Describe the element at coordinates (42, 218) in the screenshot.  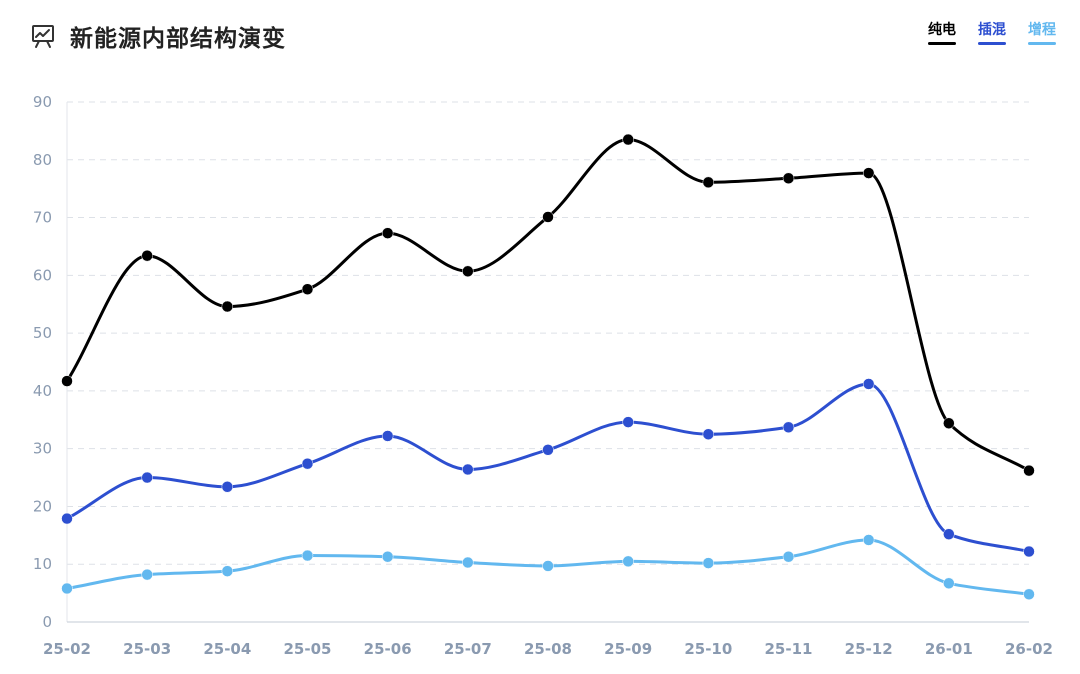
I see `y-tick-label: 70` at that location.